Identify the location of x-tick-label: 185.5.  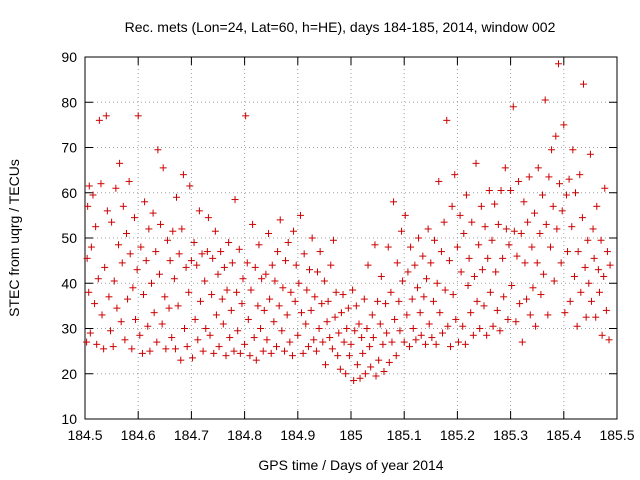
(616, 435).